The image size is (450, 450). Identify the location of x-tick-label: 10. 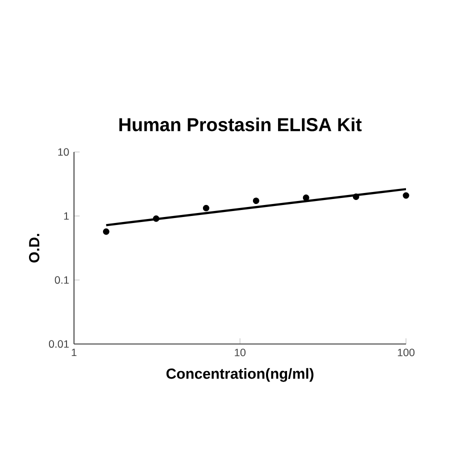
(240, 352).